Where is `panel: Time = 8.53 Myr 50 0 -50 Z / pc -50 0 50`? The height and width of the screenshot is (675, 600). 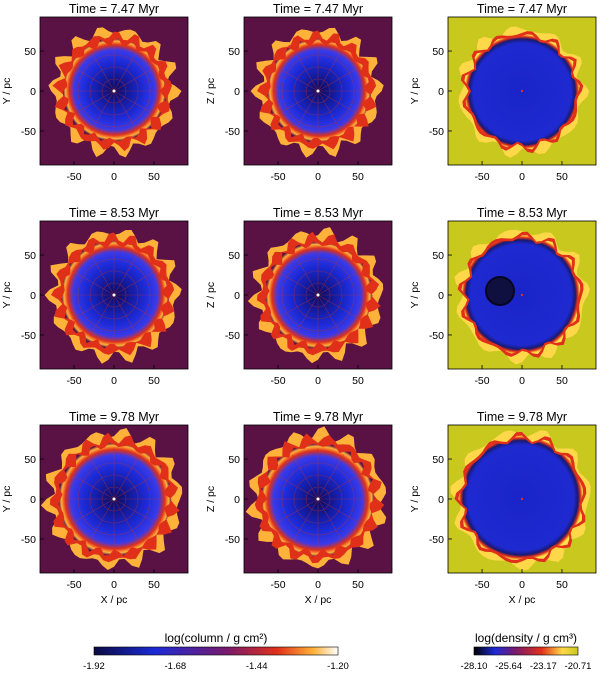 panel: Time = 8.53 Myr 50 0 -50 Z / pc -50 0 50 is located at coordinates (299, 296).